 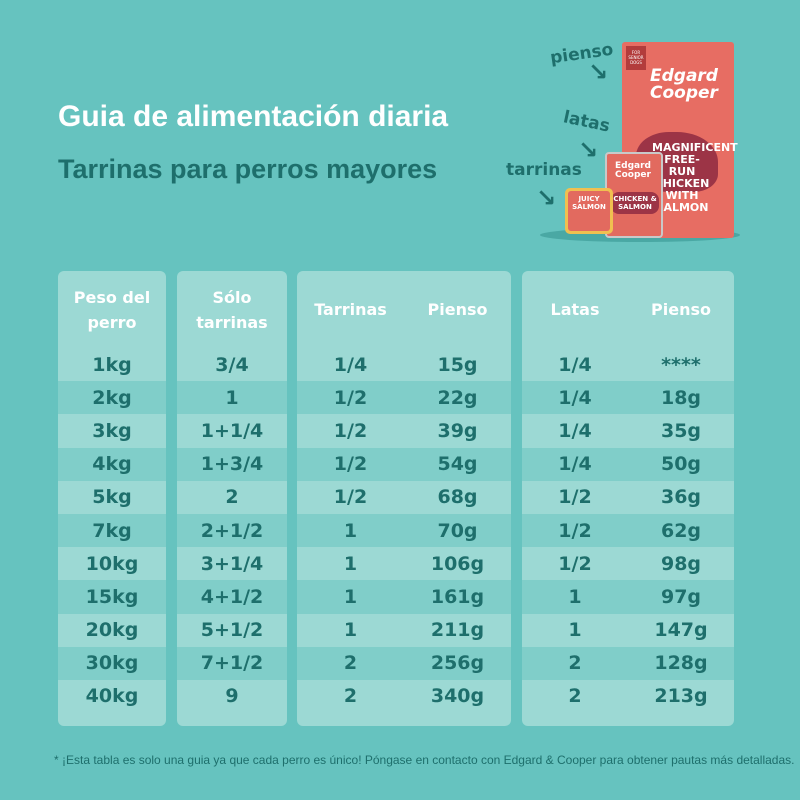 What do you see at coordinates (232, 364) in the screenshot?
I see `table-row: 3/4` at bounding box center [232, 364].